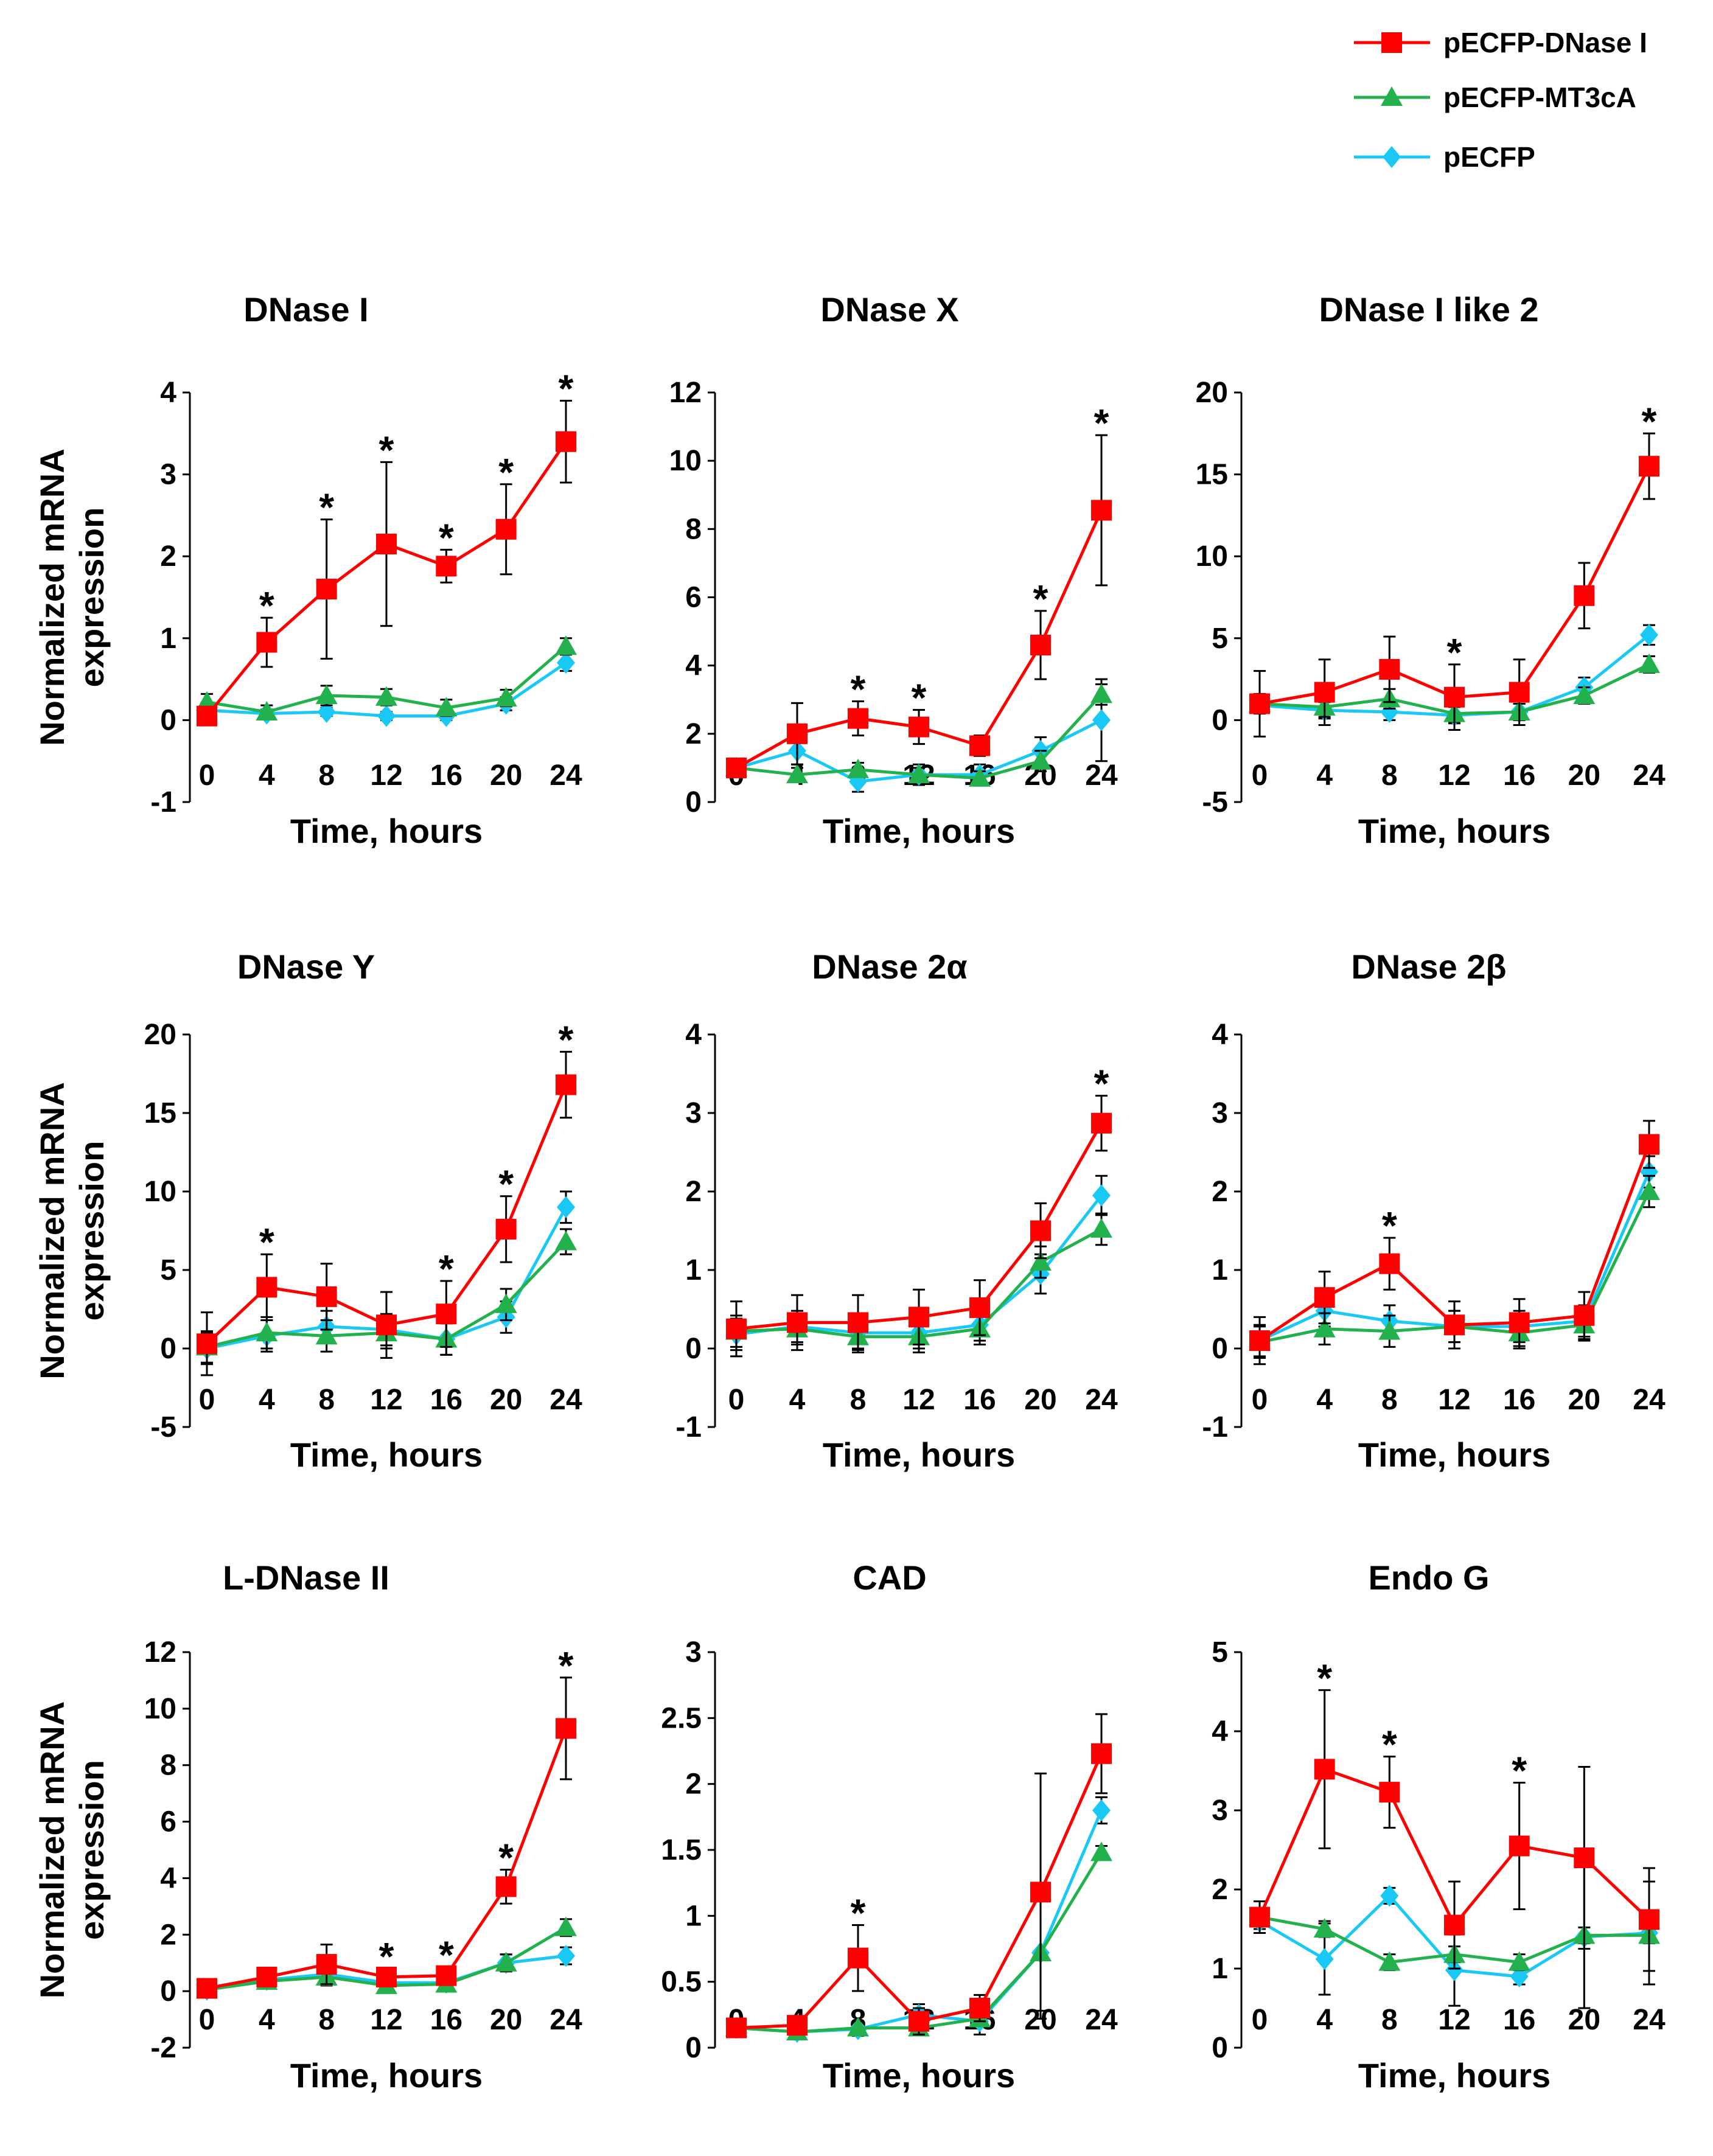 This screenshot has height=2156, width=1713. What do you see at coordinates (1392, 157) in the screenshot?
I see `legend-marker-diamond` at bounding box center [1392, 157].